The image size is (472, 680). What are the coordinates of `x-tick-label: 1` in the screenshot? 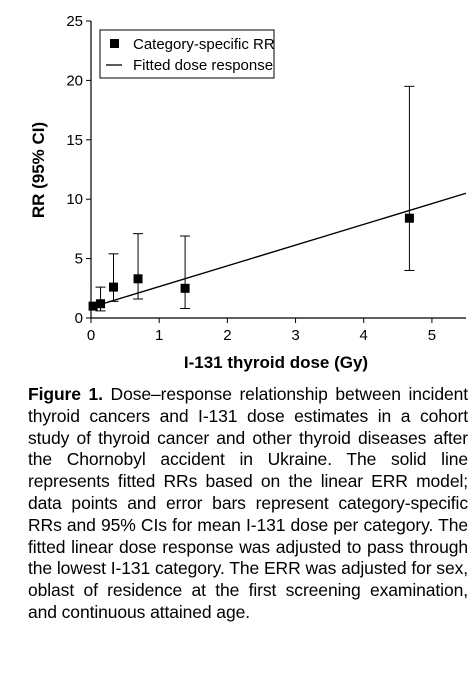 It's located at (159, 335).